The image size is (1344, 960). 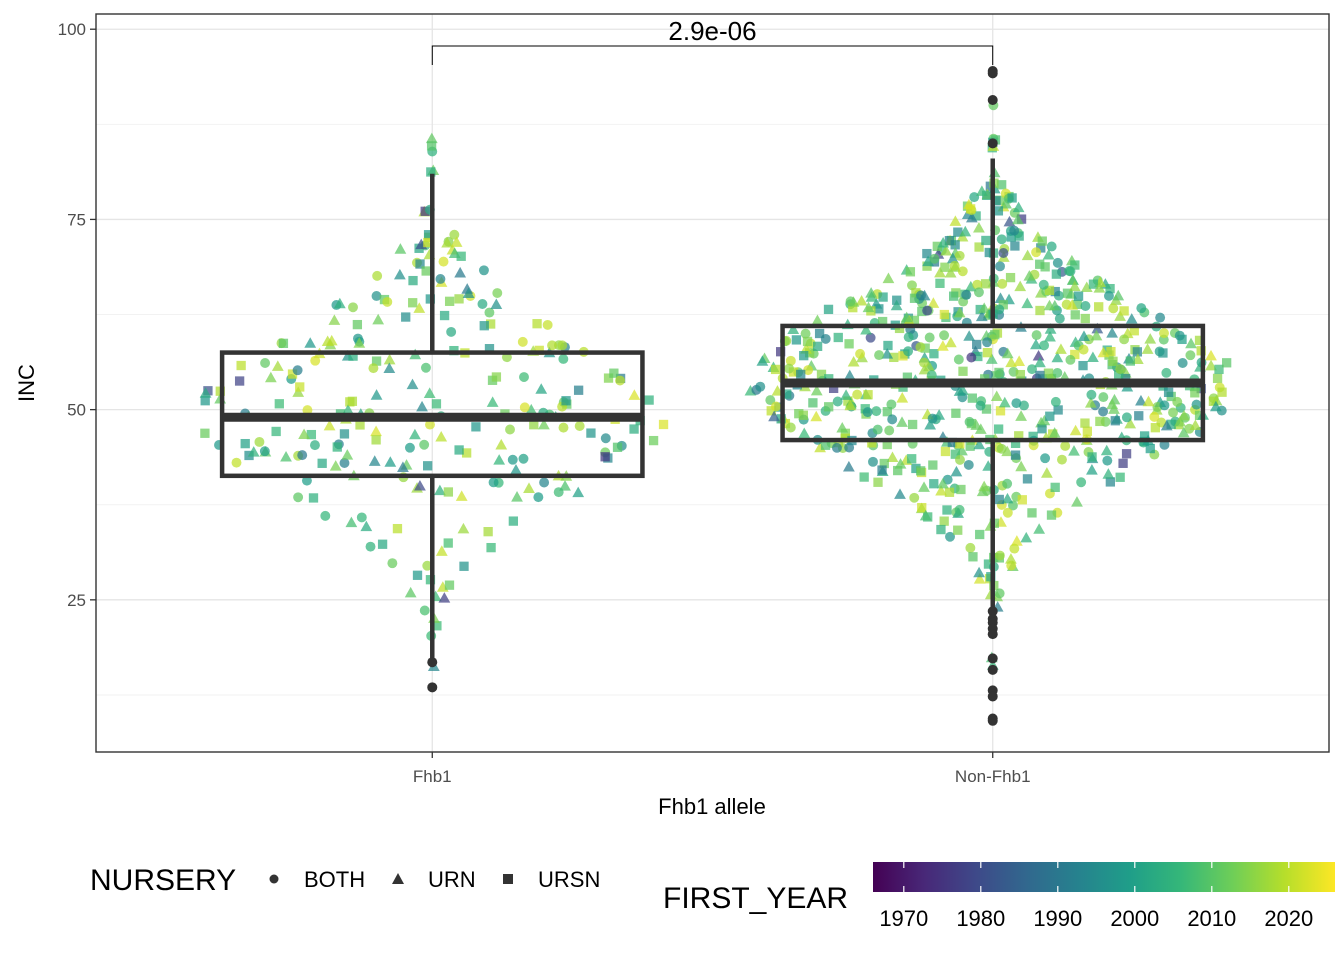 What do you see at coordinates (712, 55) in the screenshot?
I see `bracket-line` at bounding box center [712, 55].